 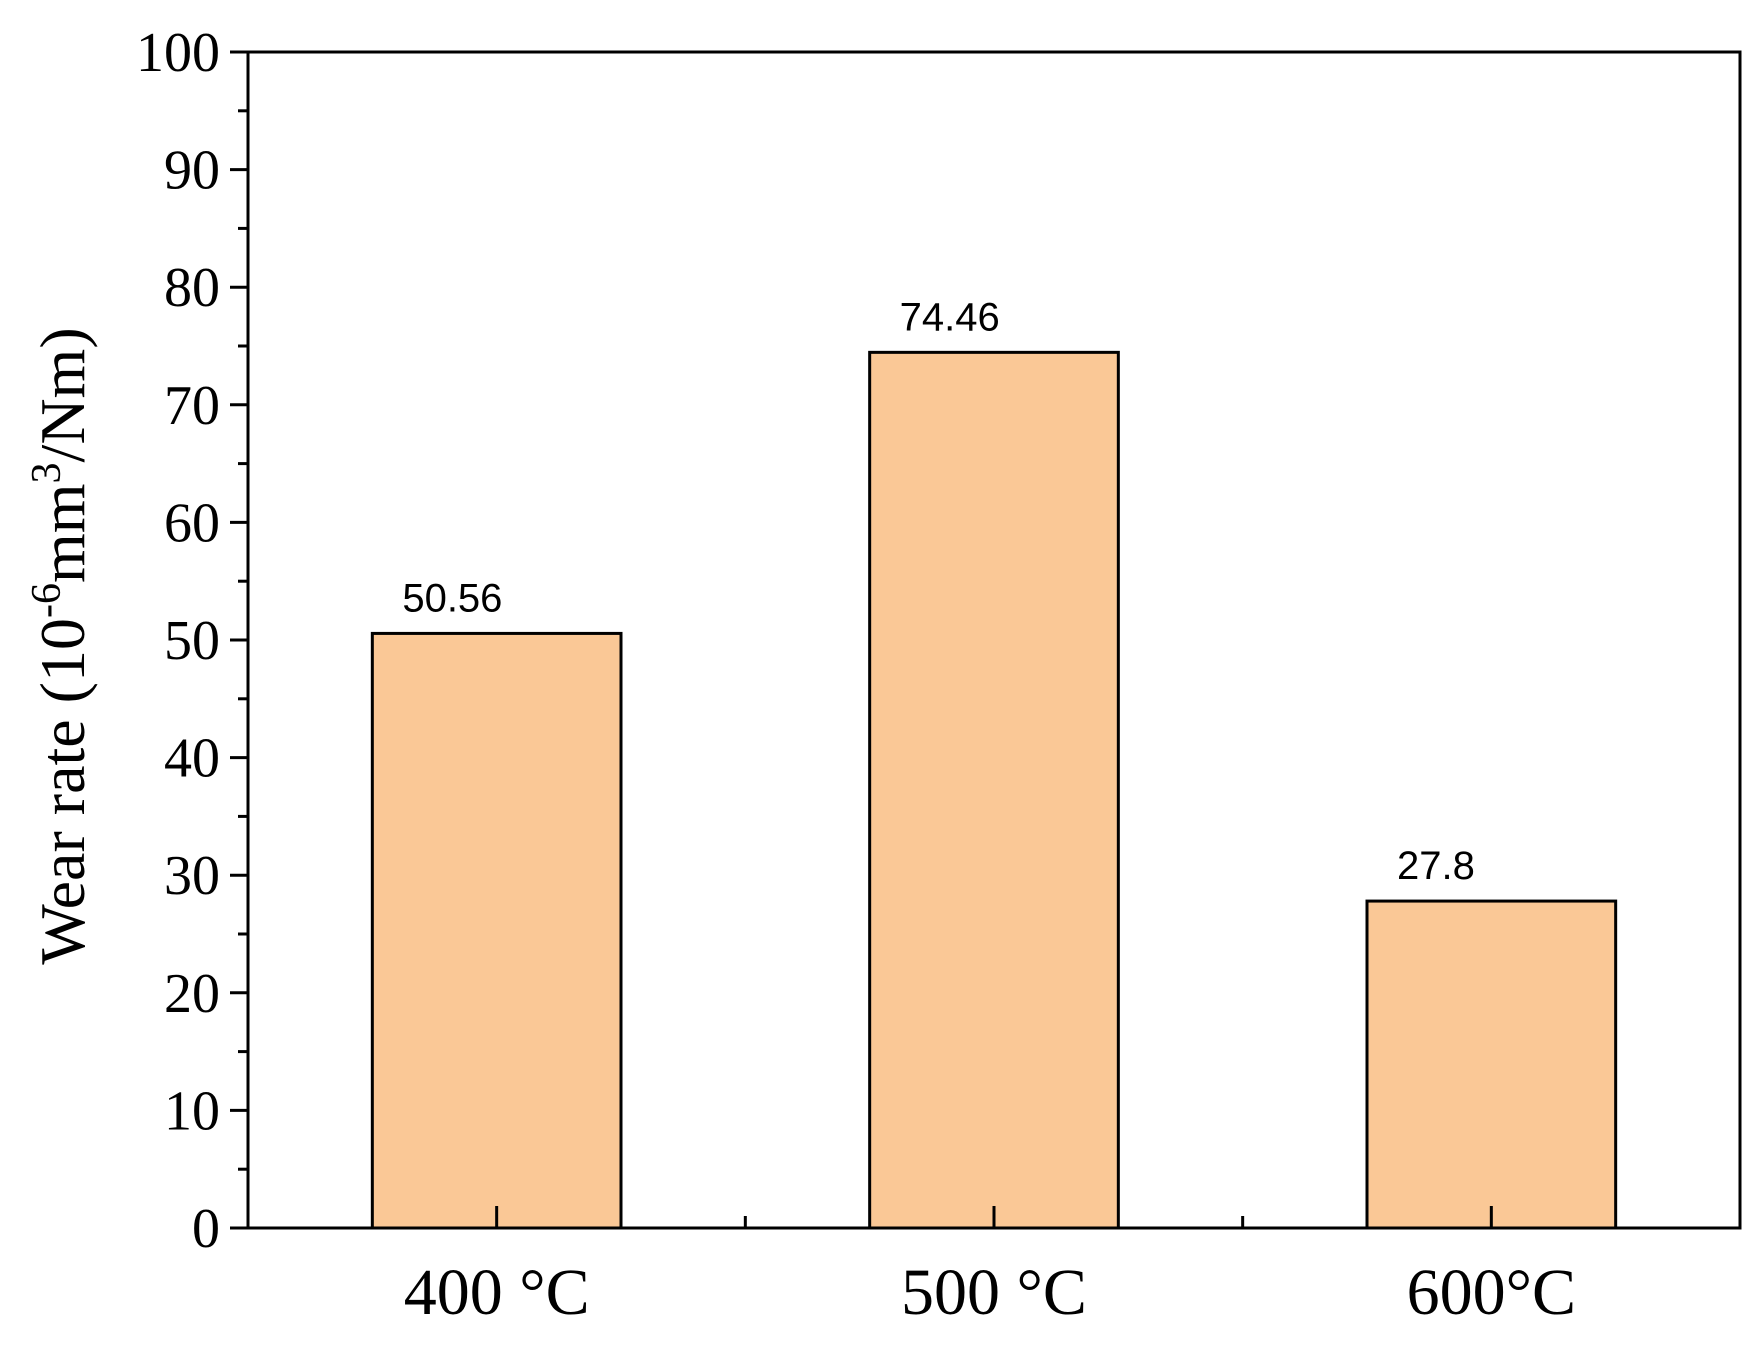 What do you see at coordinates (1436, 866) in the screenshot?
I see `data-label-3: 27.8` at bounding box center [1436, 866].